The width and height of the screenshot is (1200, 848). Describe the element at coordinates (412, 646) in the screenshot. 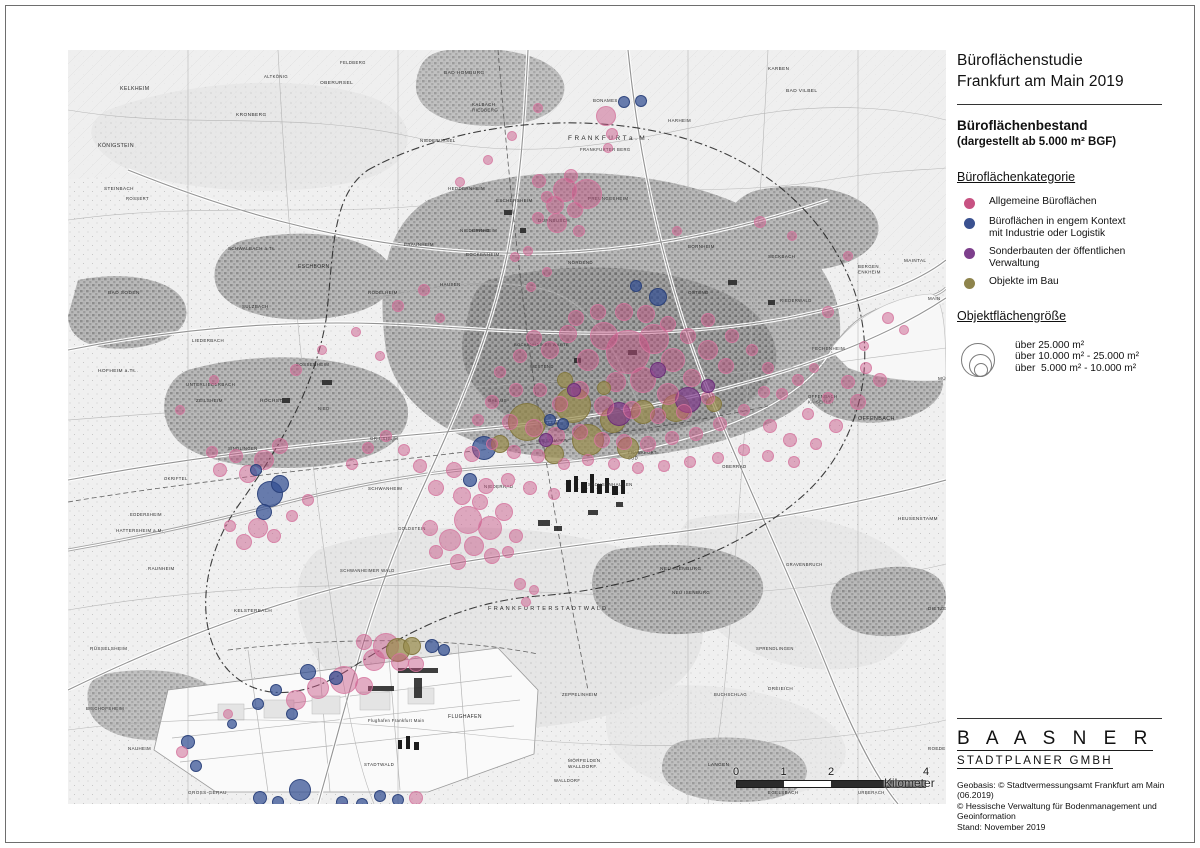

I see `office-marker-bau` at that location.